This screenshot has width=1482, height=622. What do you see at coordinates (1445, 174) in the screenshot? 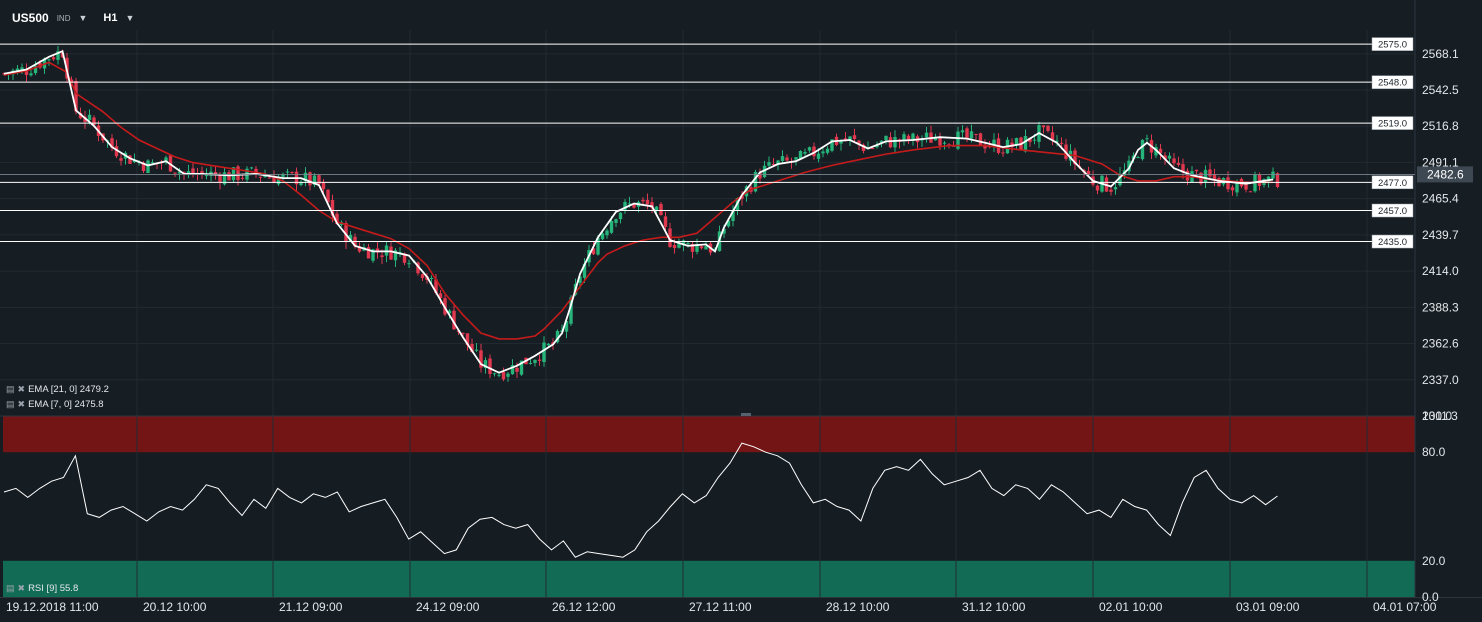
I see `current-price-label: 2482.6` at bounding box center [1445, 174].